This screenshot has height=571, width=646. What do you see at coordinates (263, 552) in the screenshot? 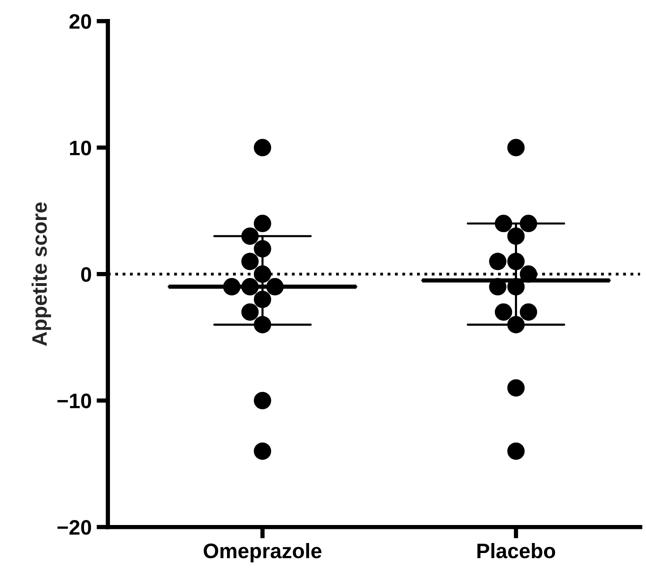
I see `x-tick-label: Omeprazole` at bounding box center [263, 552].